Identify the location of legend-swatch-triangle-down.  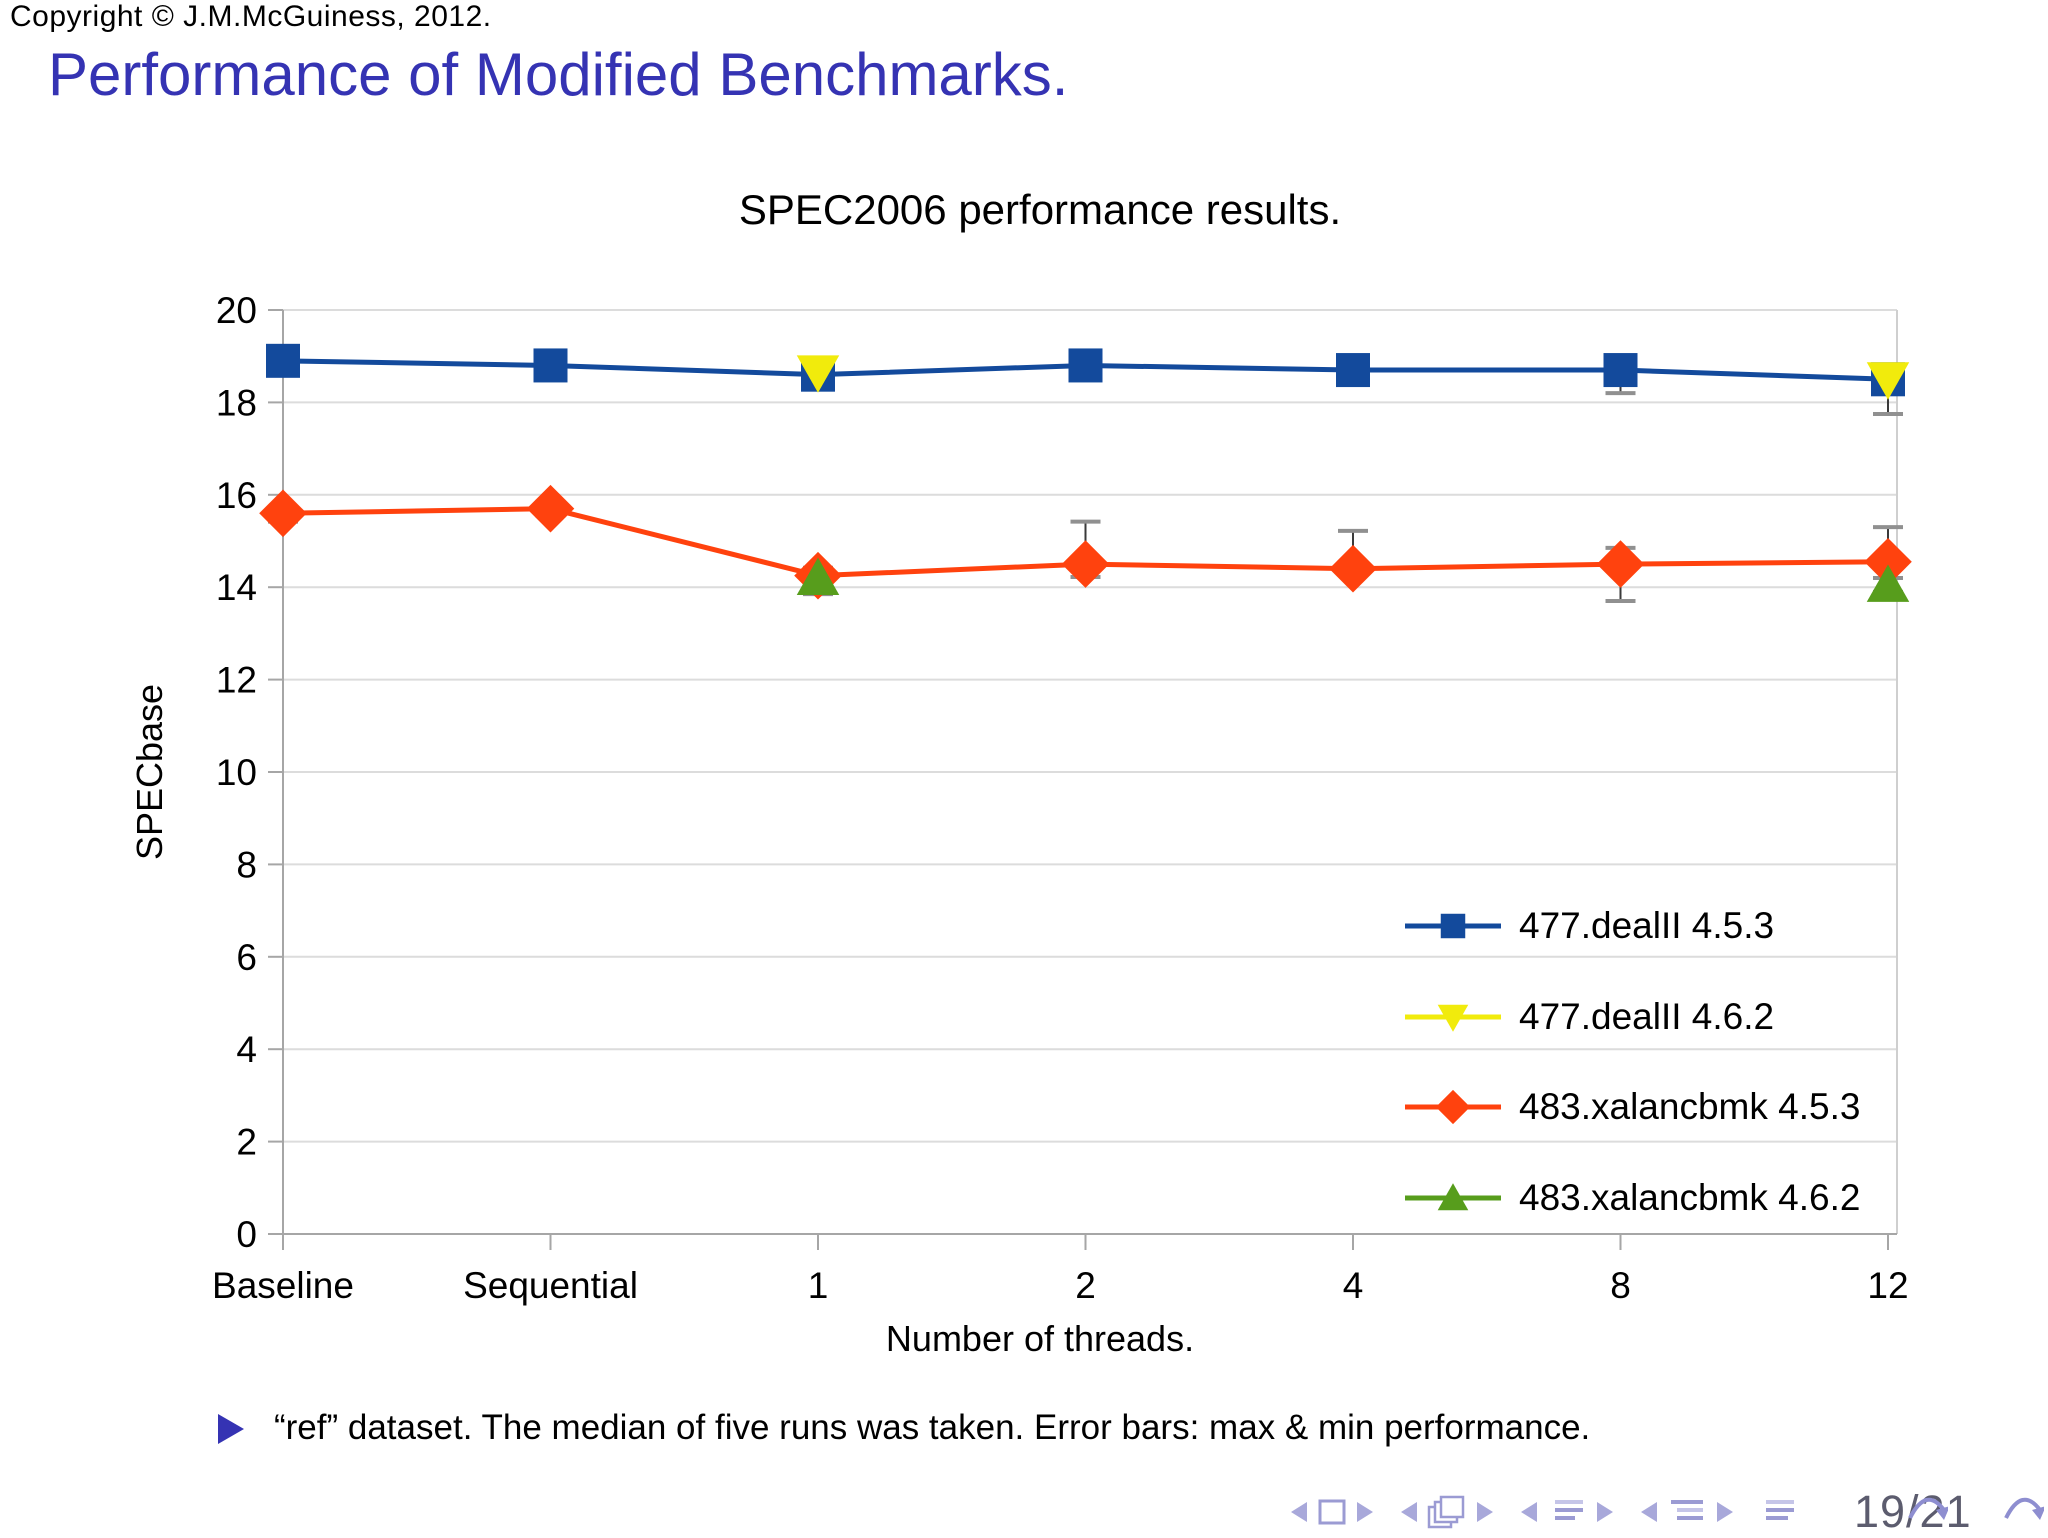
(1453, 1018).